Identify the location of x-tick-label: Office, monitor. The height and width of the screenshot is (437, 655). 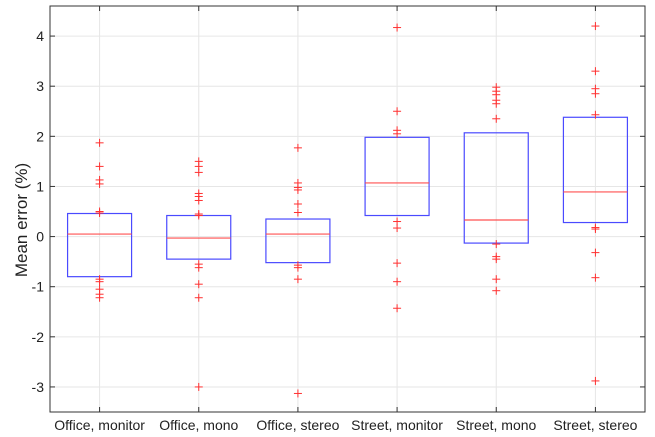
(99, 424).